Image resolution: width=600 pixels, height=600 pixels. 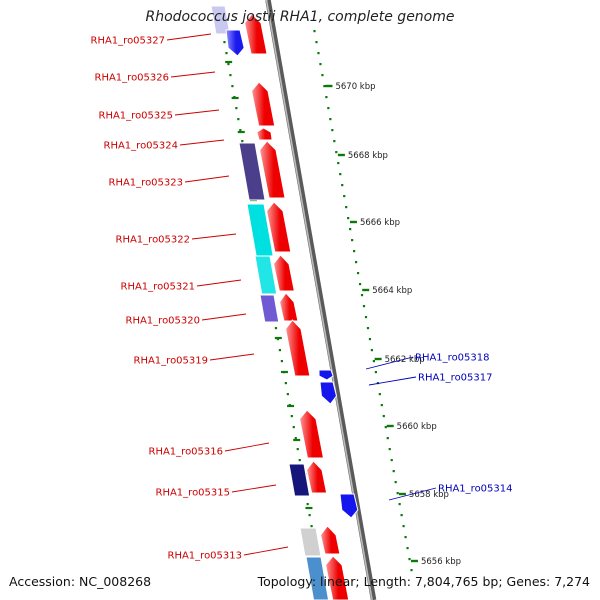 I want to click on scale-tick-label: 5658 kbp, so click(x=429, y=495).